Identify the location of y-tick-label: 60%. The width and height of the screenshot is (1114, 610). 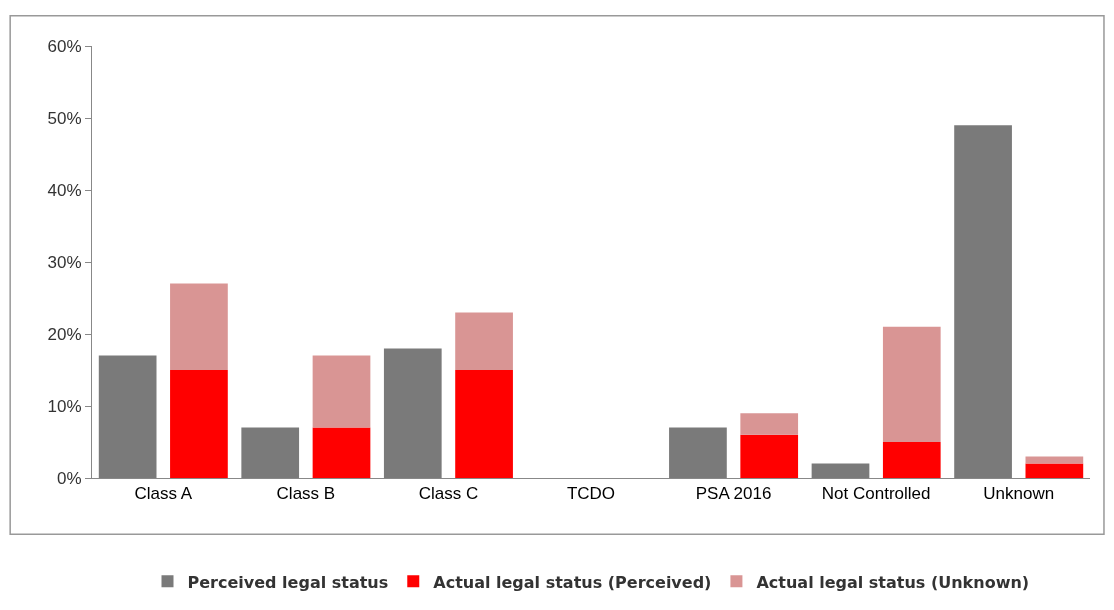
(64, 46).